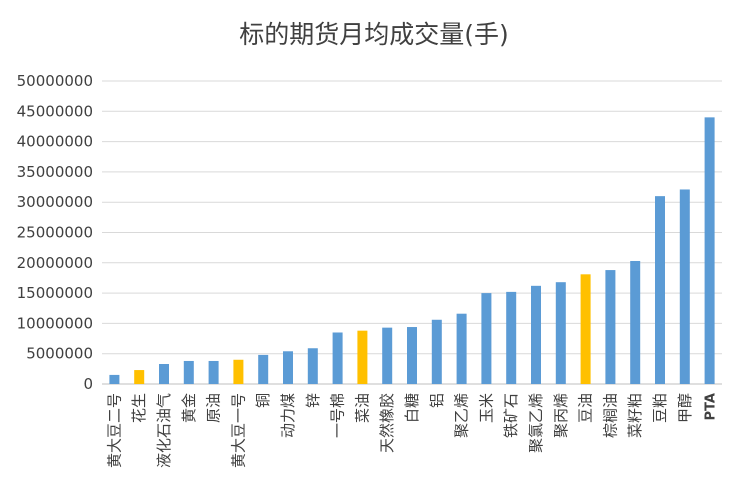  Describe the element at coordinates (511, 415) in the screenshot. I see `x-tick-label: 铁矿石` at that location.